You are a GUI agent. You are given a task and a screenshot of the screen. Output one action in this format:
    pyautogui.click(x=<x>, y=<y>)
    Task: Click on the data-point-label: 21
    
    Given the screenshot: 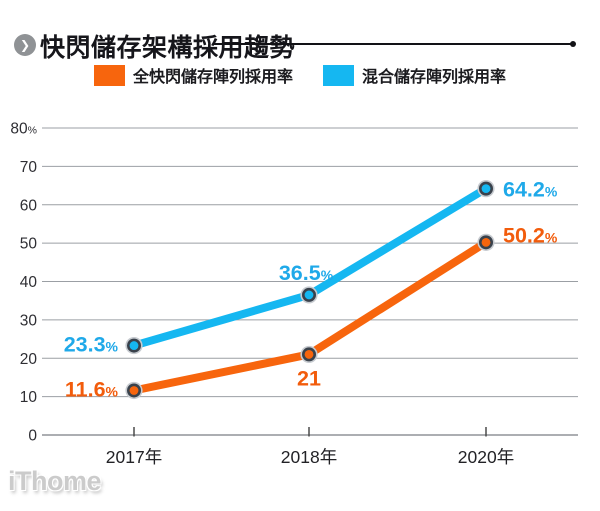 What is the action you would take?
    pyautogui.click(x=309, y=378)
    